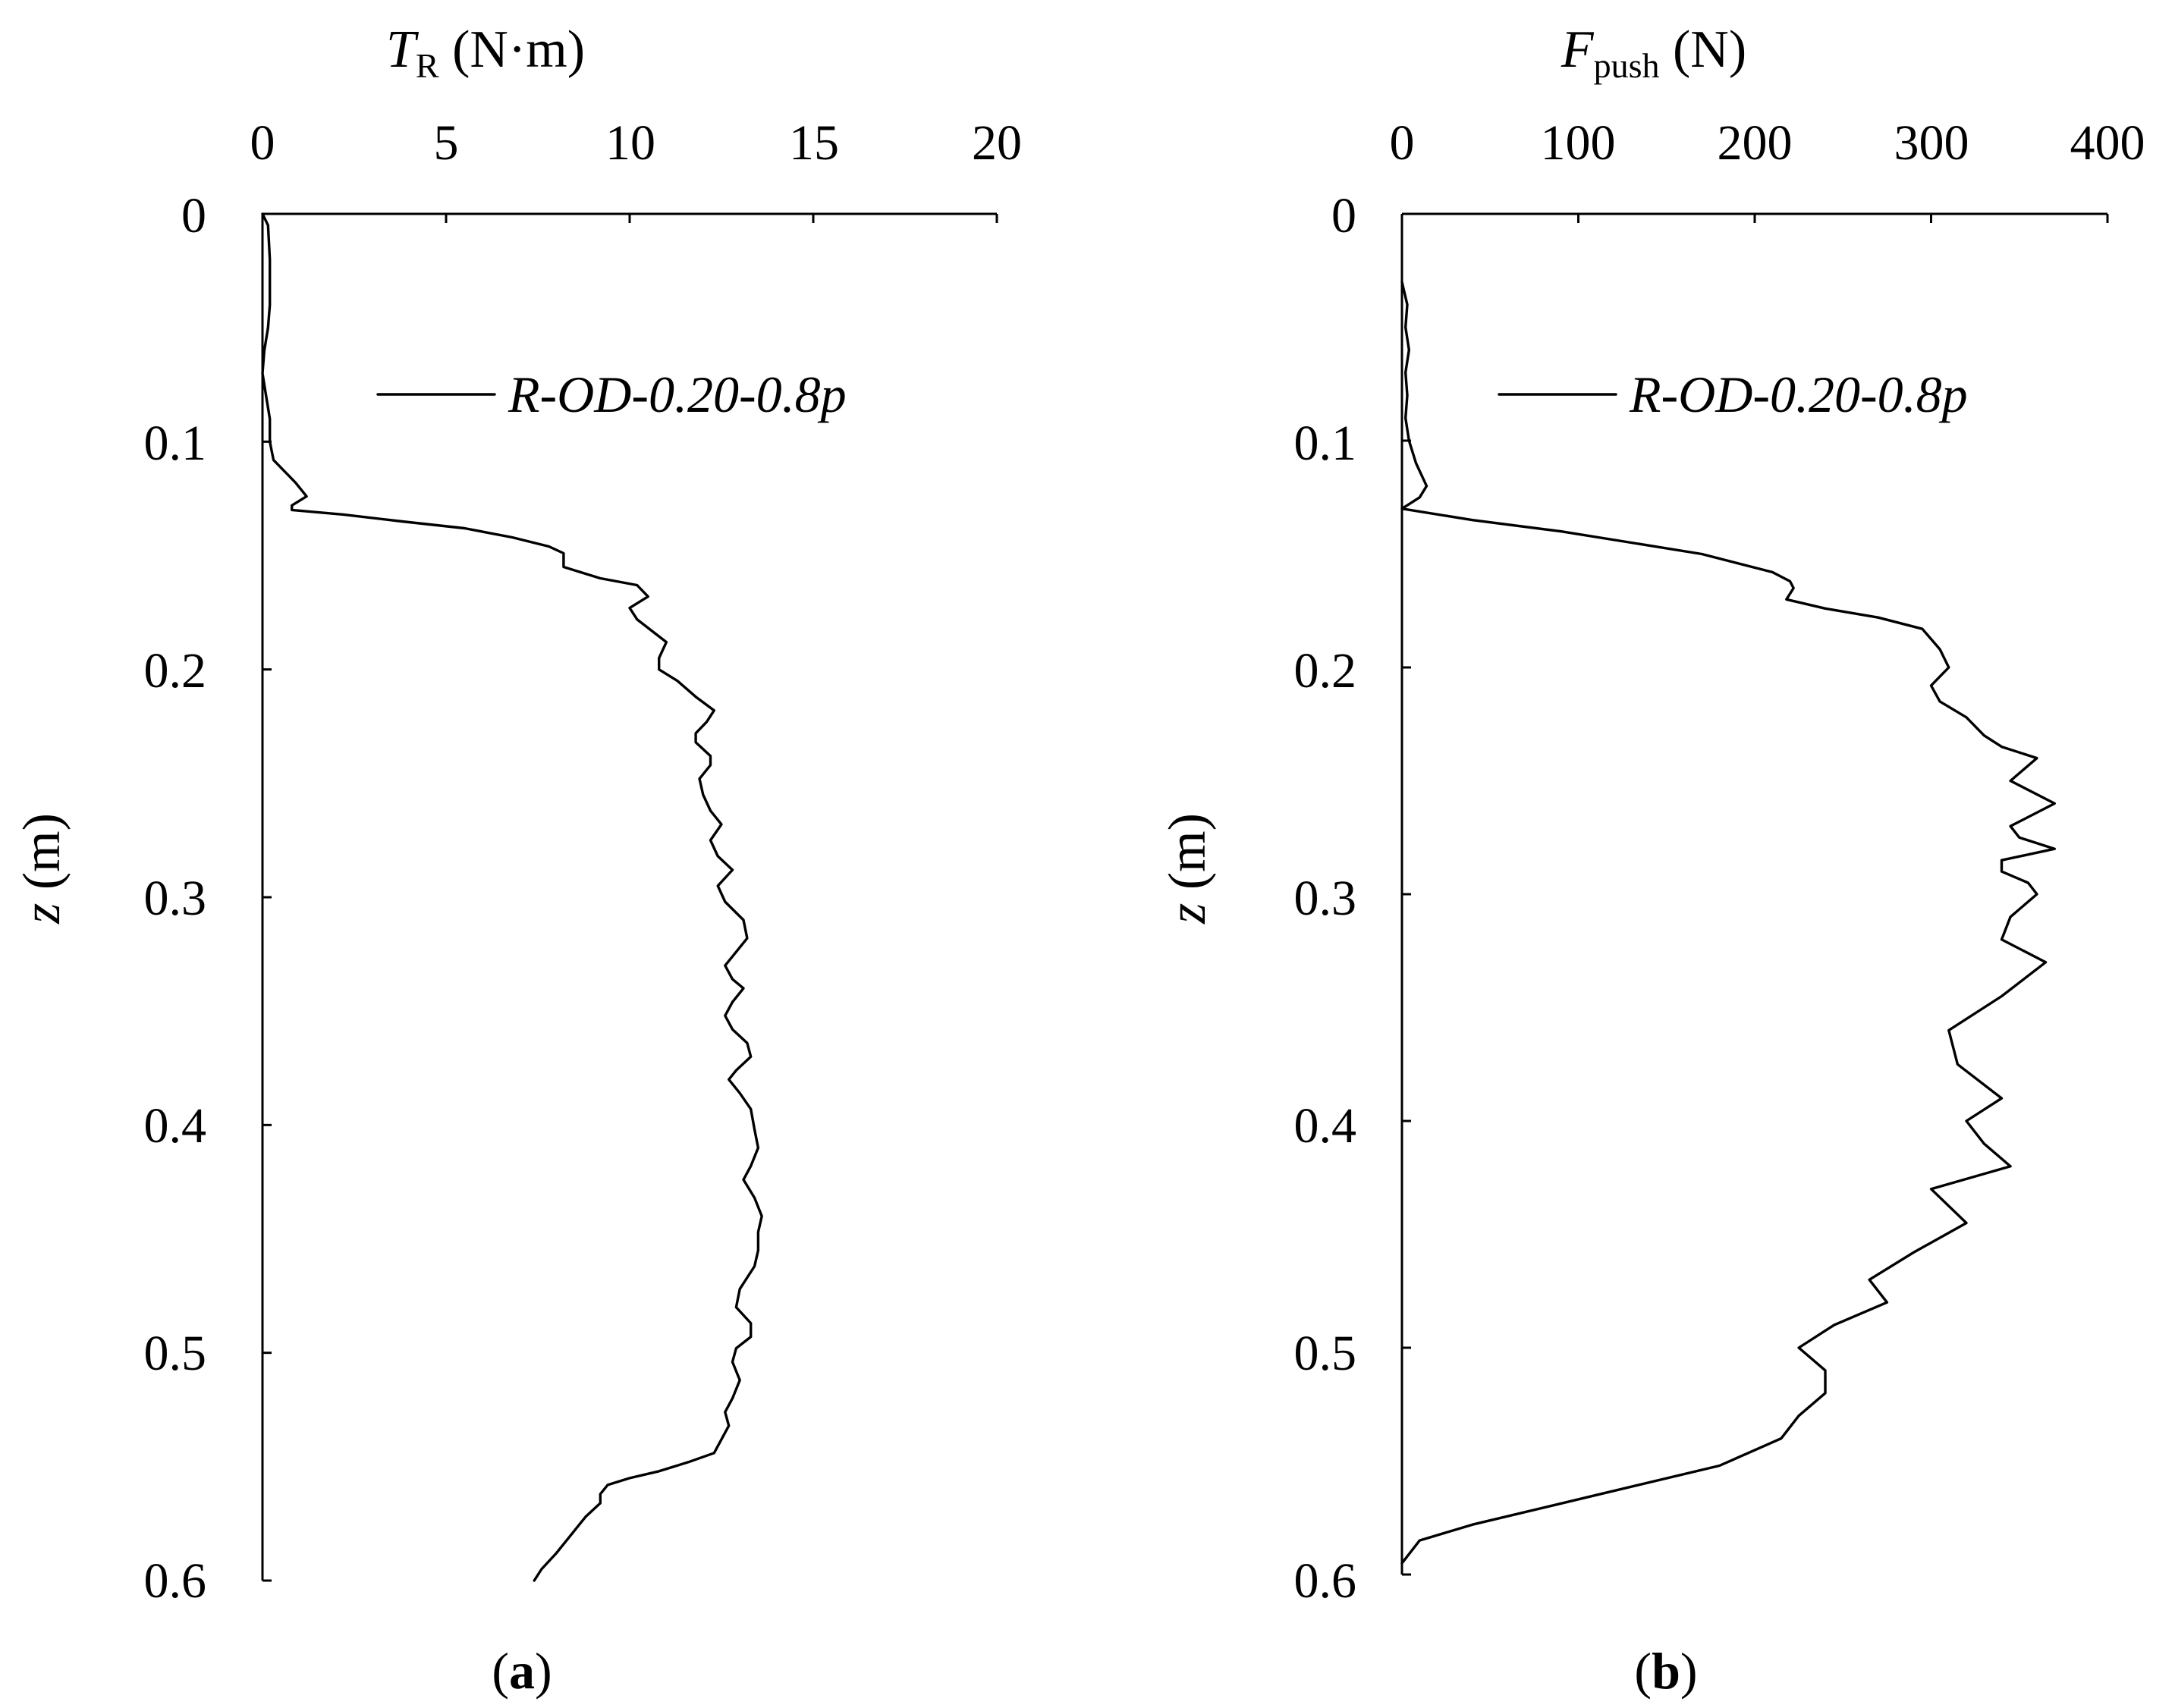 The width and height of the screenshot is (2175, 1708). I want to click on chart-a-x-tick-label: 5, so click(447, 143).